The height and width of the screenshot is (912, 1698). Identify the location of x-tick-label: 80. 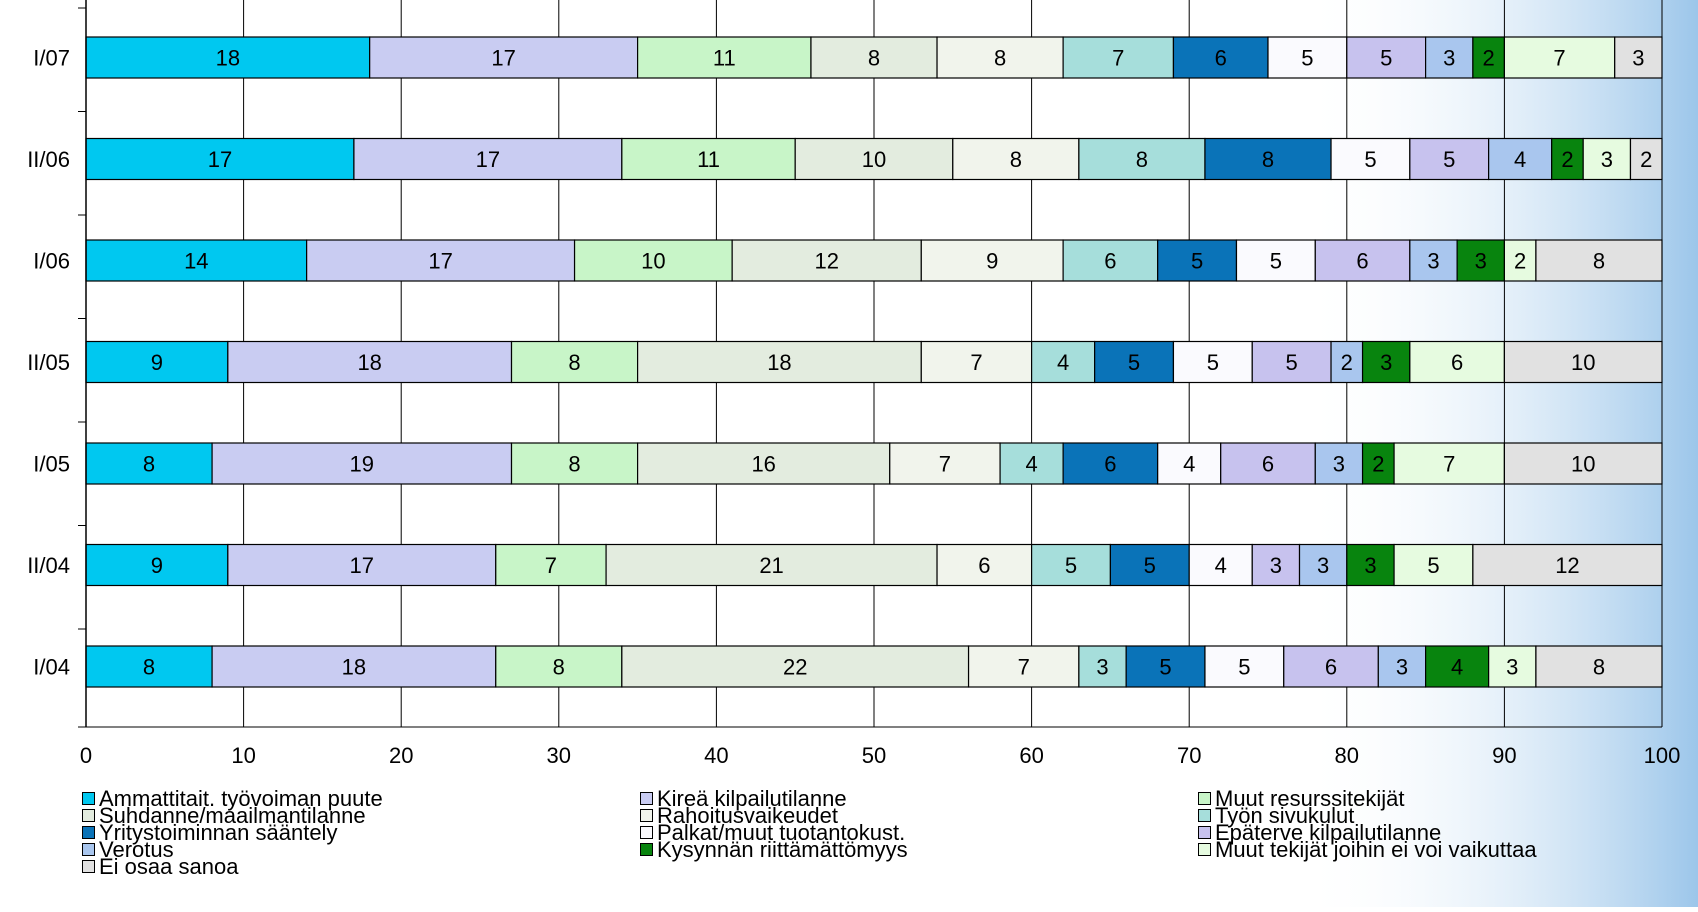
(1347, 755).